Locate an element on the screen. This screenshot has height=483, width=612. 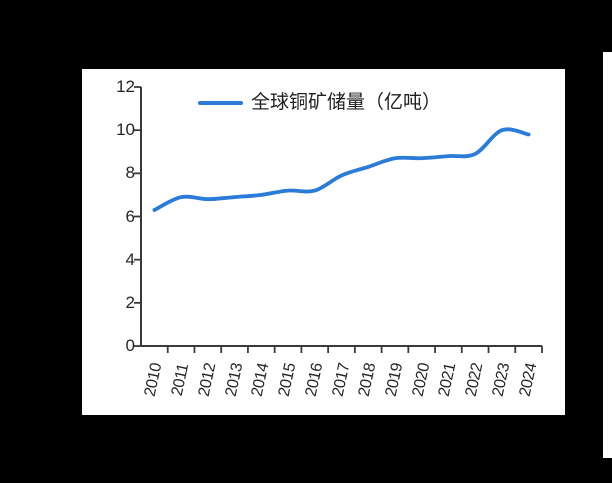
legend: 全球铜矿储量（亿吨） is located at coordinates (319, 103).